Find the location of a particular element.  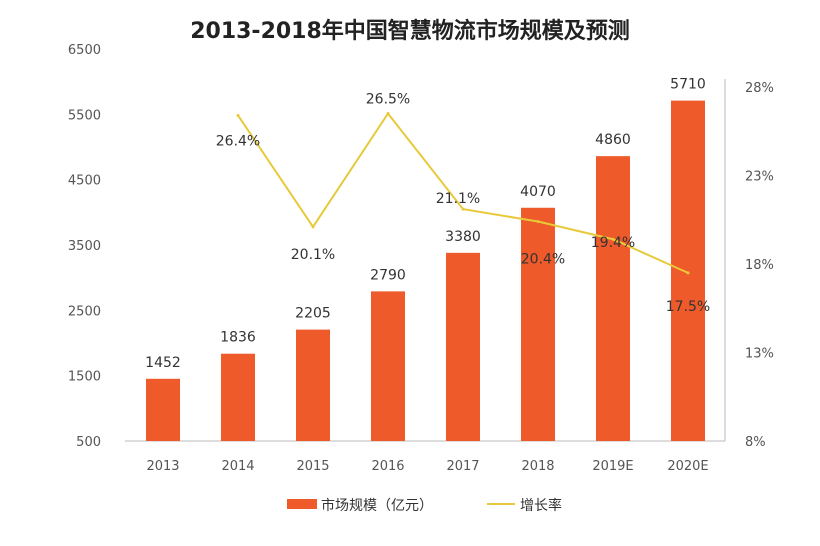

bar-data-label: 3380 is located at coordinates (463, 237).